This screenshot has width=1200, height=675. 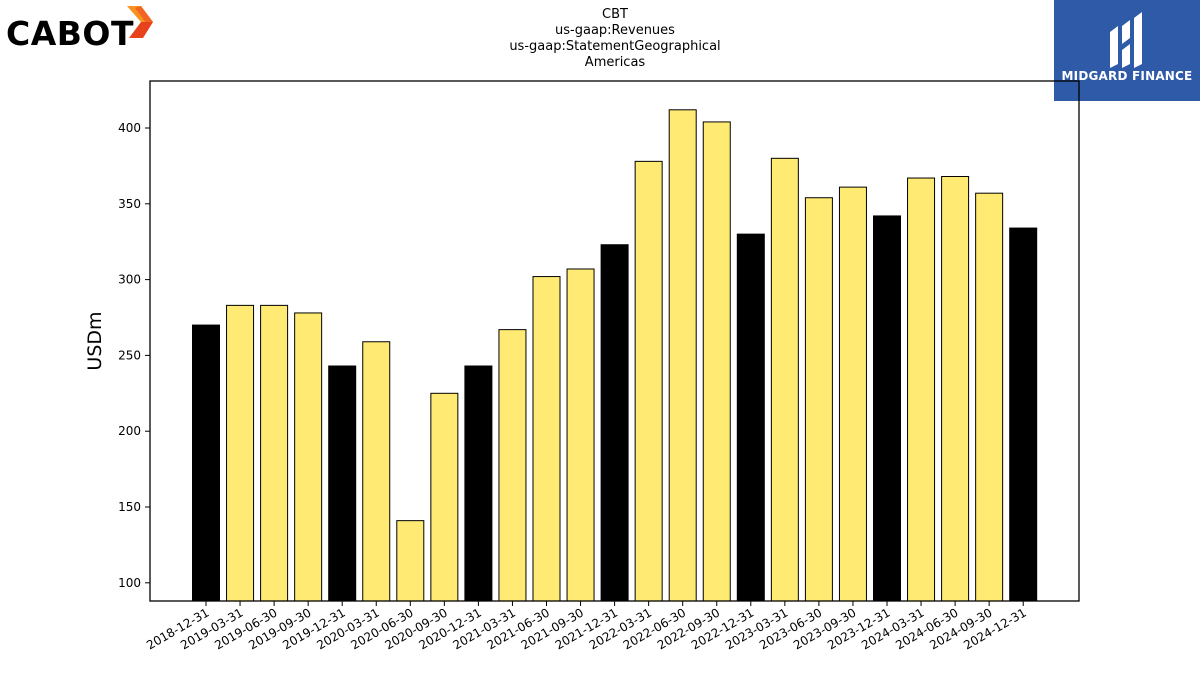 I want to click on y-tick-label: 150, so click(x=129, y=507).